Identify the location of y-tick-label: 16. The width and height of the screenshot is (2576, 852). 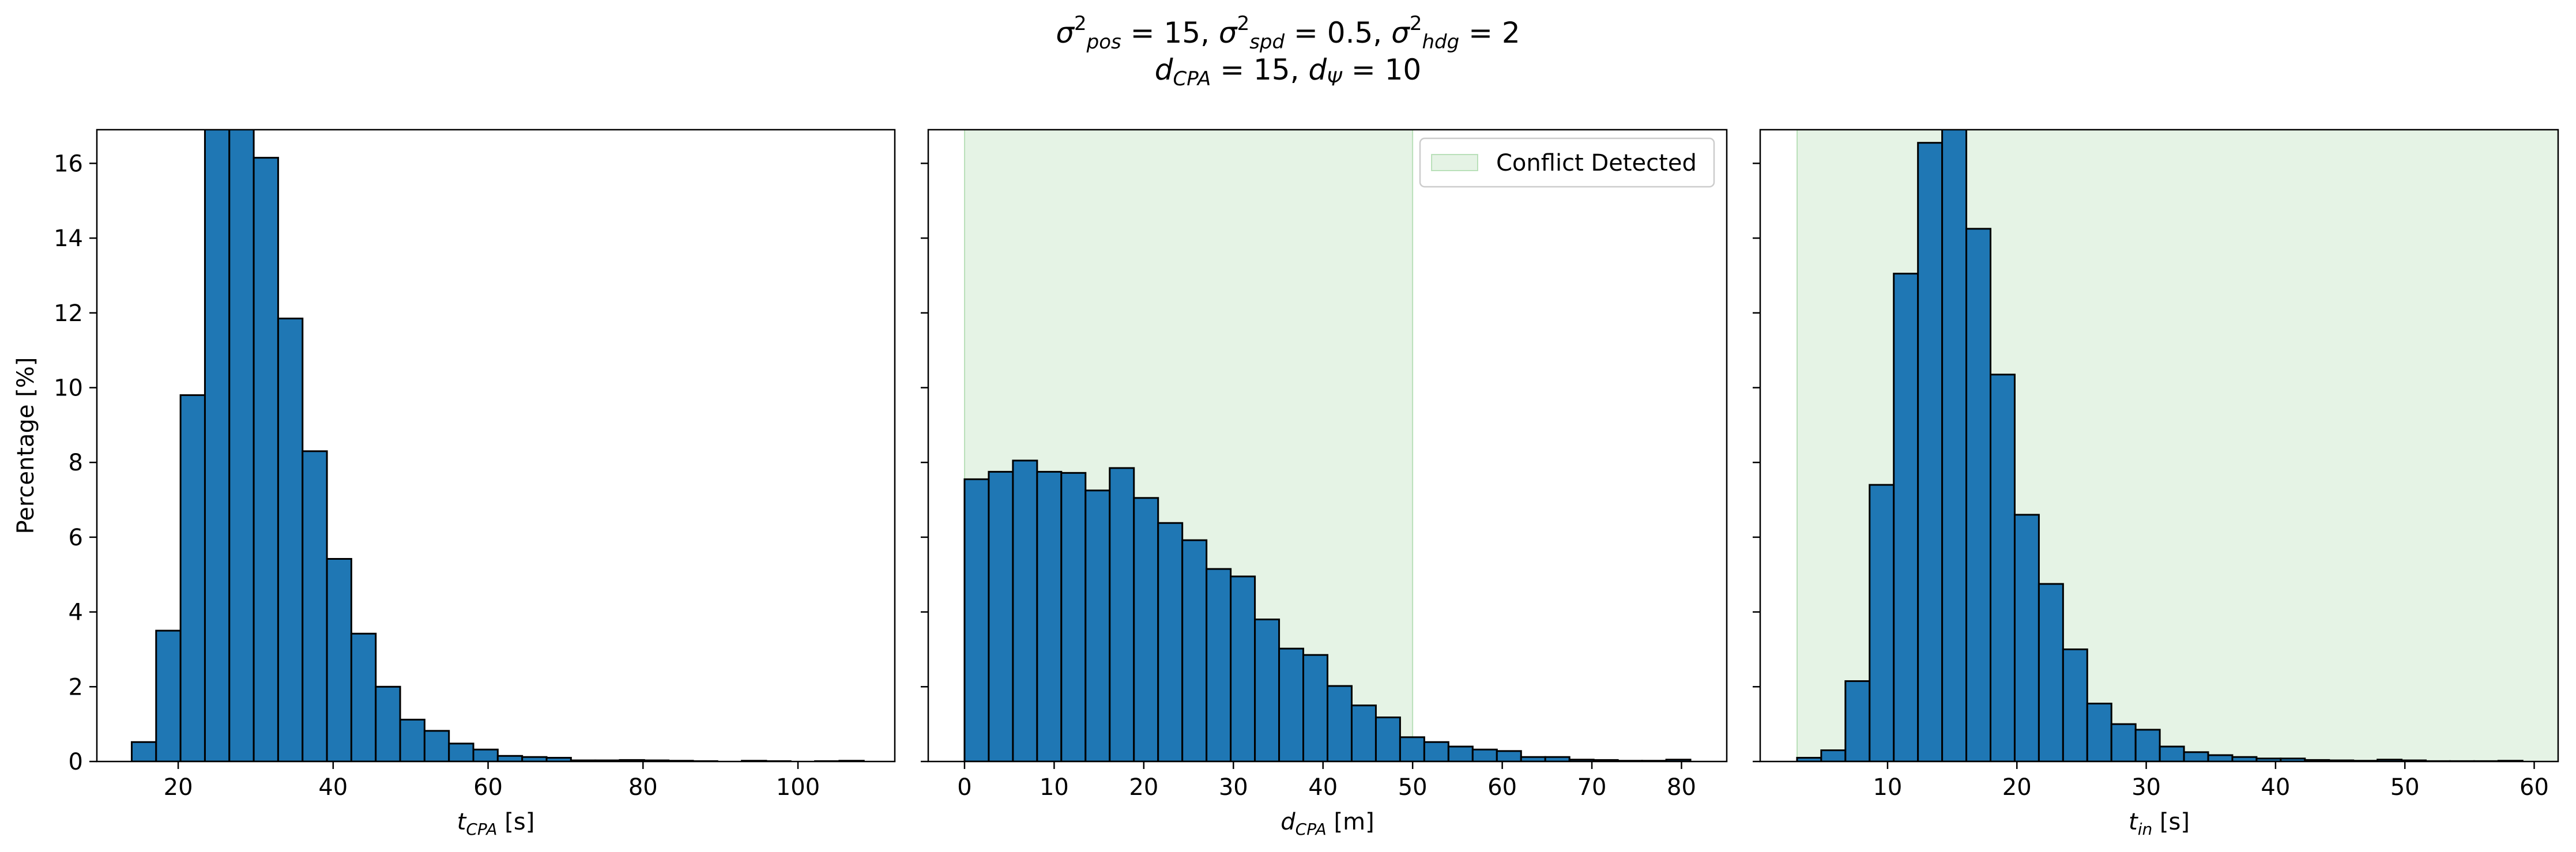
(68, 164).